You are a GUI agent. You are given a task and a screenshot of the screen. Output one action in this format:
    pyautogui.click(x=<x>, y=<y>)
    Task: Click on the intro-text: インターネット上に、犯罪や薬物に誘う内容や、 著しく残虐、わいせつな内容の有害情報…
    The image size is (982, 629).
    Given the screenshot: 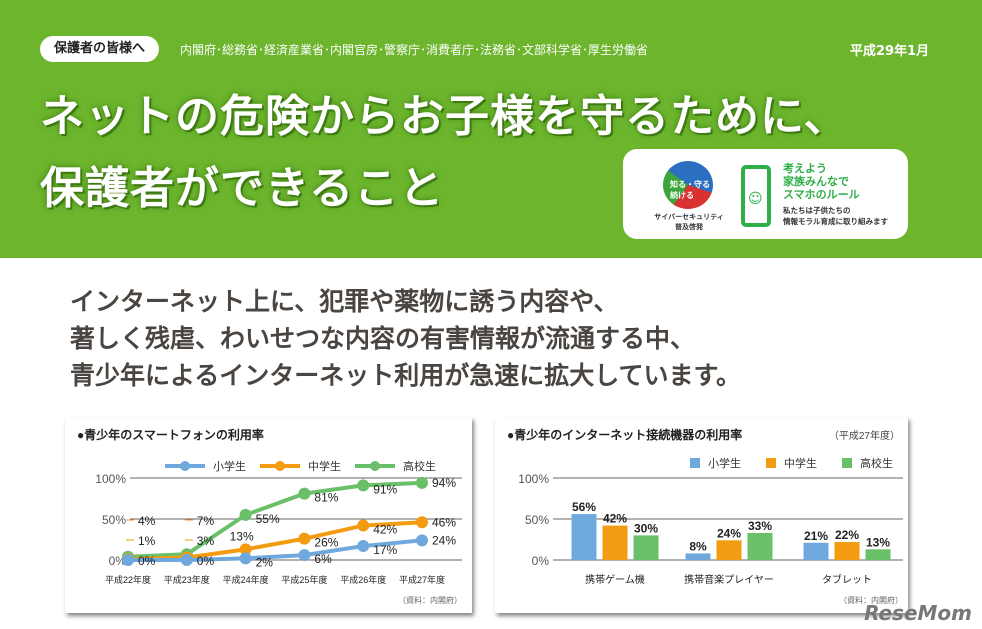 What is the action you would take?
    pyautogui.click(x=406, y=338)
    